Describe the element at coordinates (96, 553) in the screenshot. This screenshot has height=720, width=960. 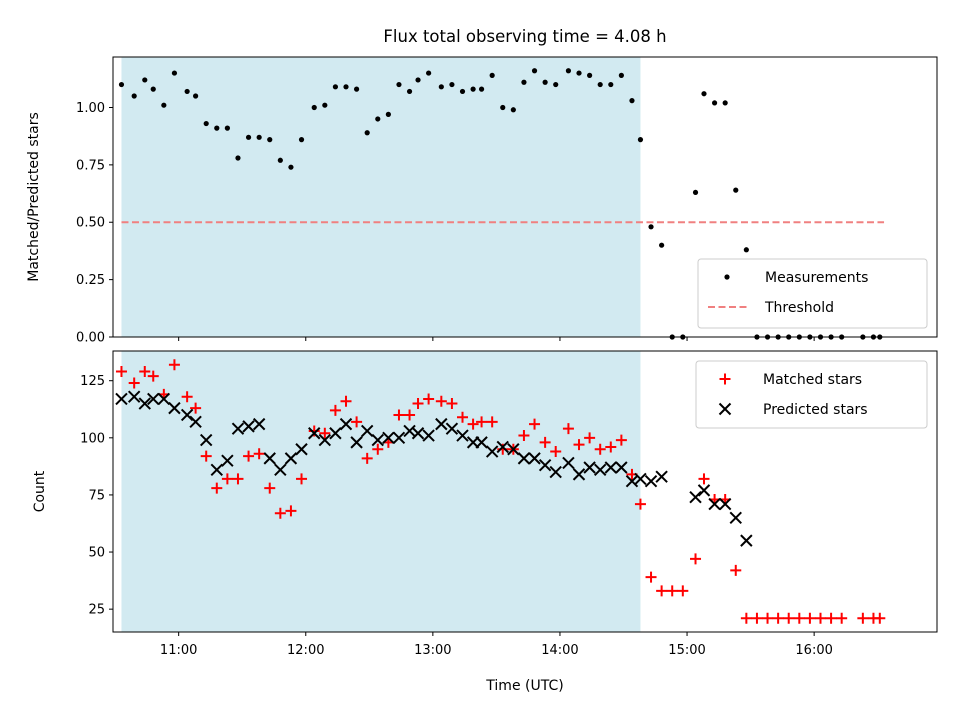
I see `y-tick-label: 50` at that location.